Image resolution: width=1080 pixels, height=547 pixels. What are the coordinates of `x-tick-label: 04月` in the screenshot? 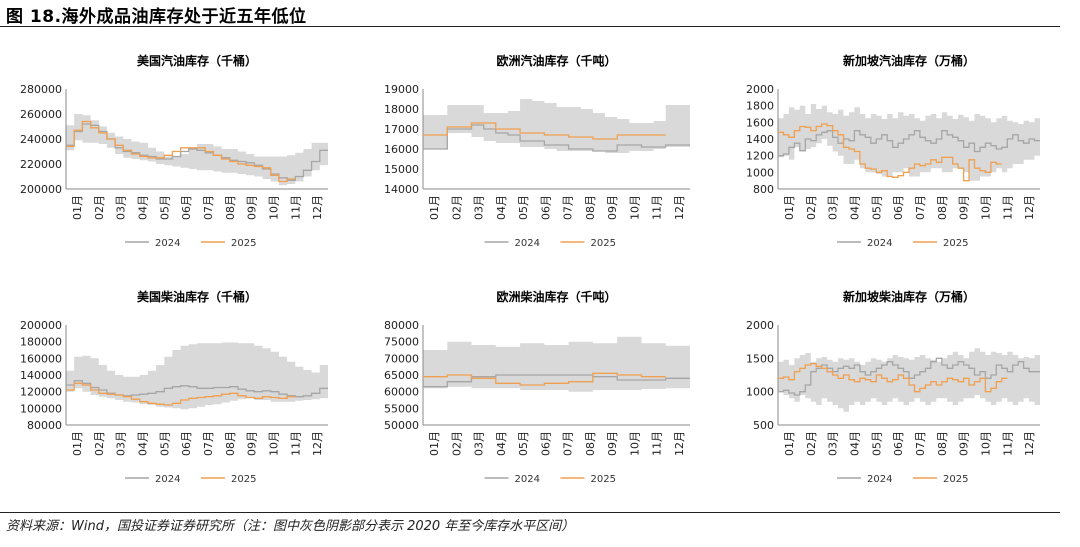 It's located at (142, 207).